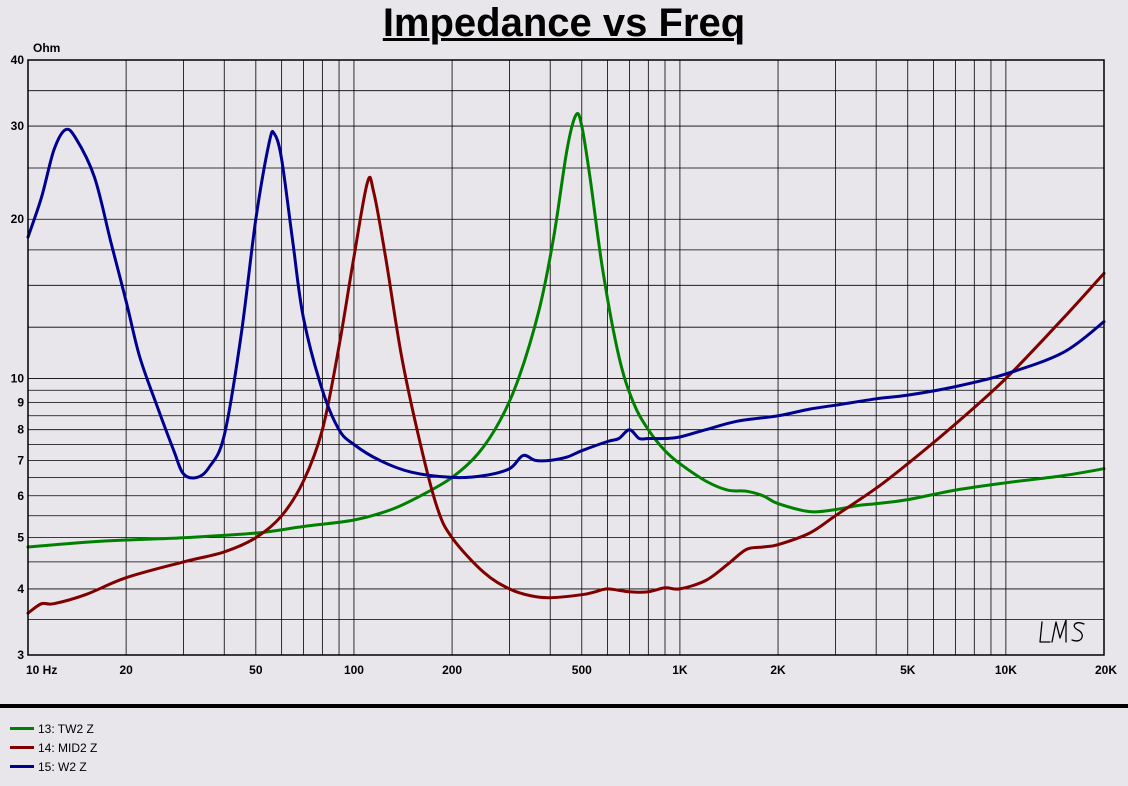 The width and height of the screenshot is (1128, 786). I want to click on x-tick-label: 500, so click(582, 670).